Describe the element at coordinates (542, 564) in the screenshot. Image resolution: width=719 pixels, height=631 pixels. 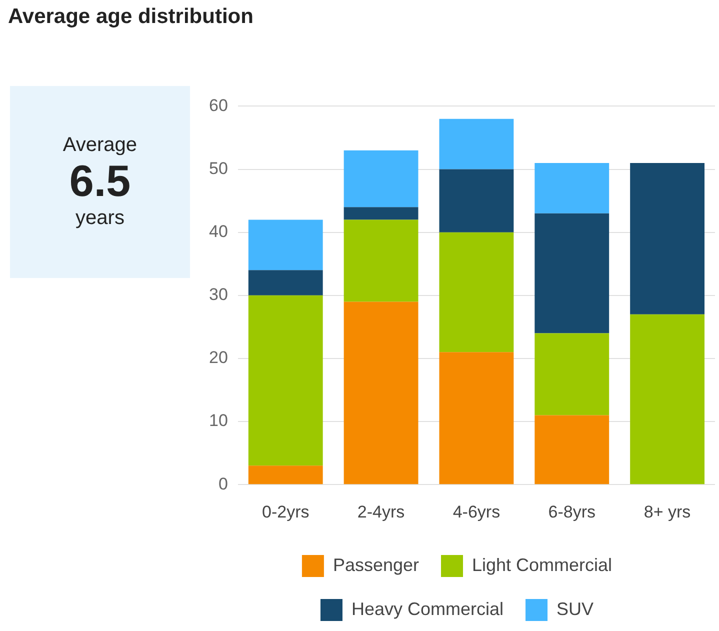
I see `legend-label: Light Commercial` at that location.